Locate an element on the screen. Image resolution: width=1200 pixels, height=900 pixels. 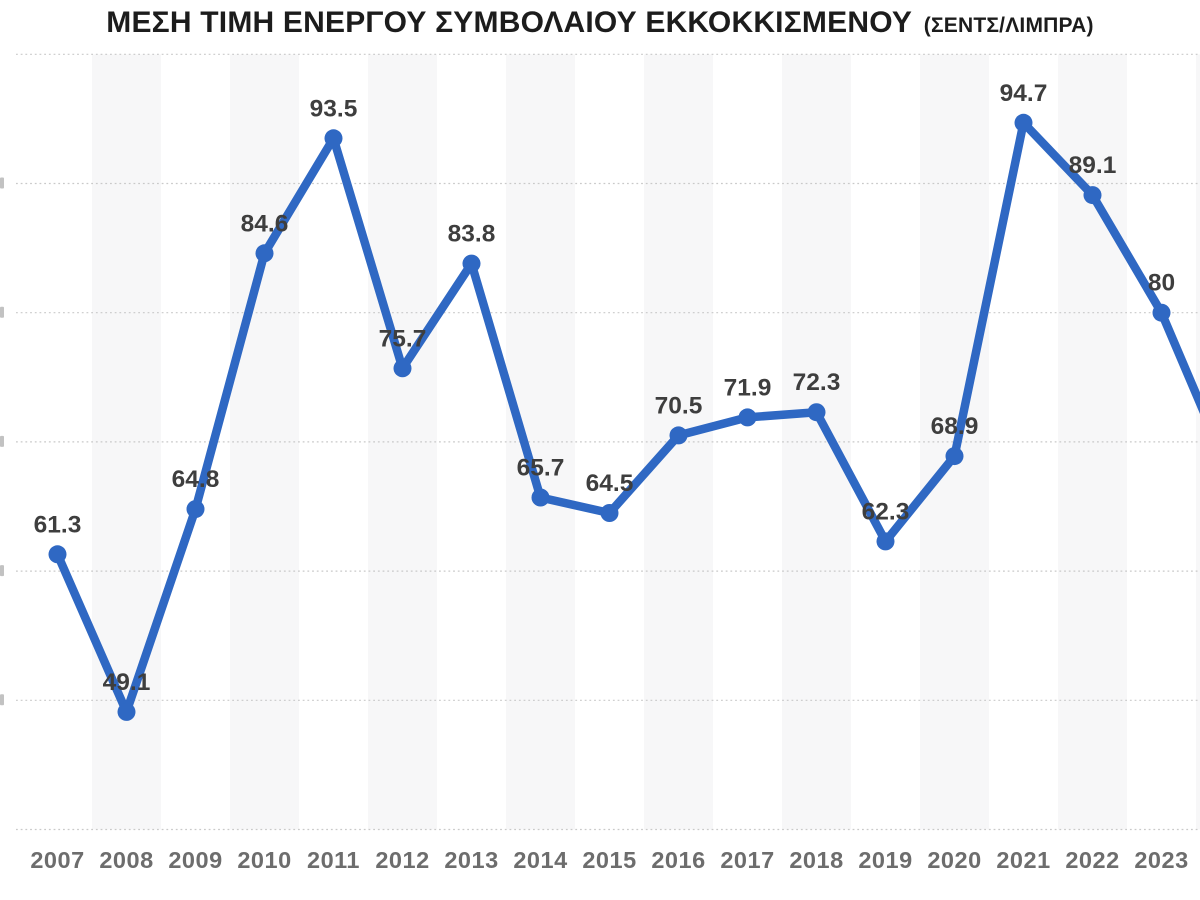
x-axis-label-2008: 2008 is located at coordinates (126, 860).